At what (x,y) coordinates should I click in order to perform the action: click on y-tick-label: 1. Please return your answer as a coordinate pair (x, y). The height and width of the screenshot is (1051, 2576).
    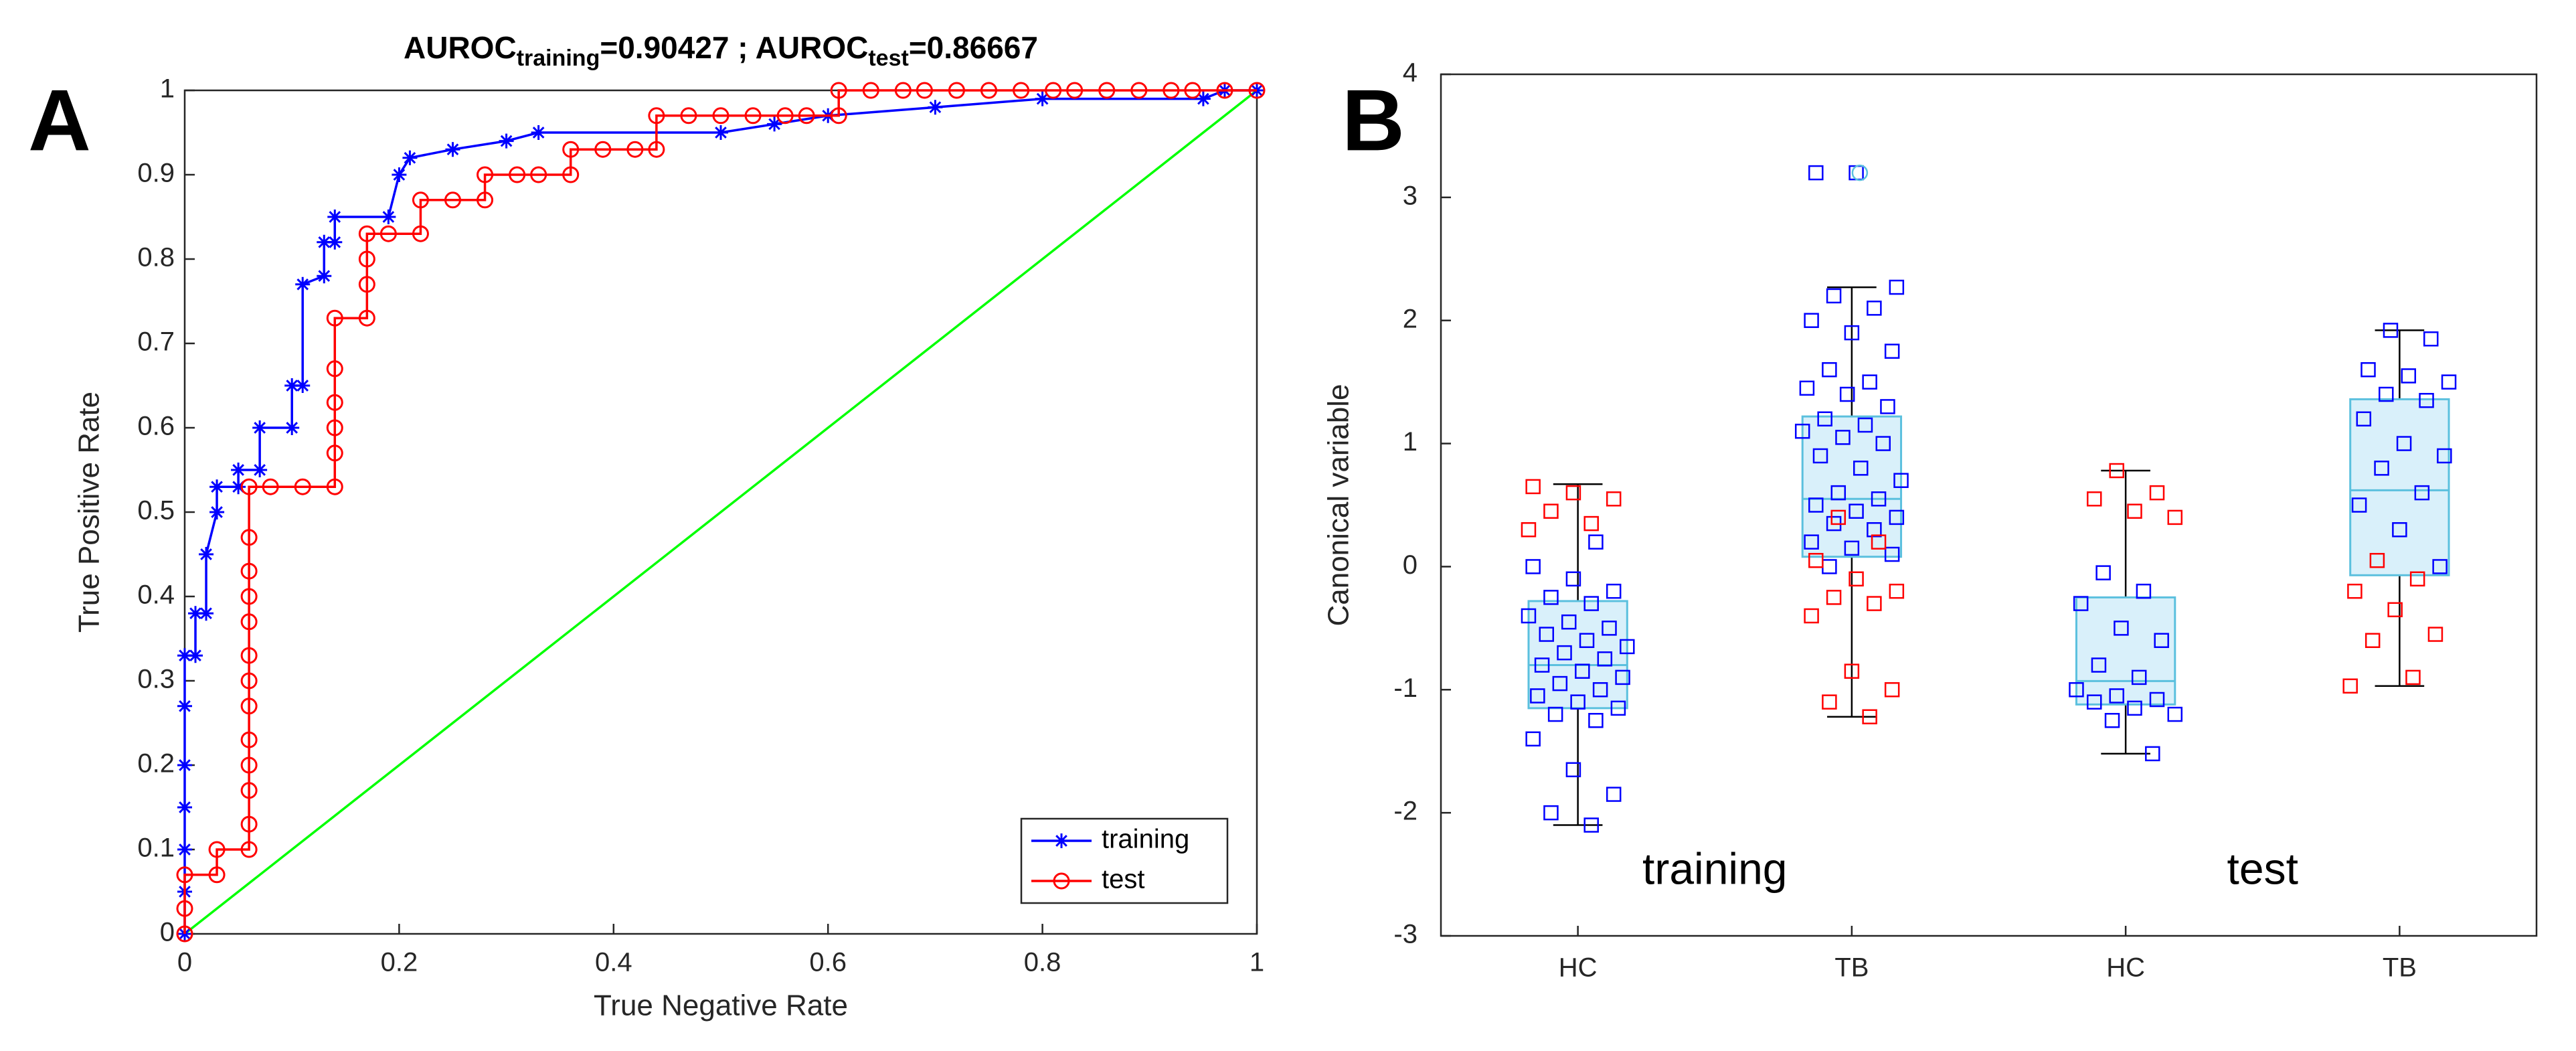
    Looking at the image, I should click on (1410, 442).